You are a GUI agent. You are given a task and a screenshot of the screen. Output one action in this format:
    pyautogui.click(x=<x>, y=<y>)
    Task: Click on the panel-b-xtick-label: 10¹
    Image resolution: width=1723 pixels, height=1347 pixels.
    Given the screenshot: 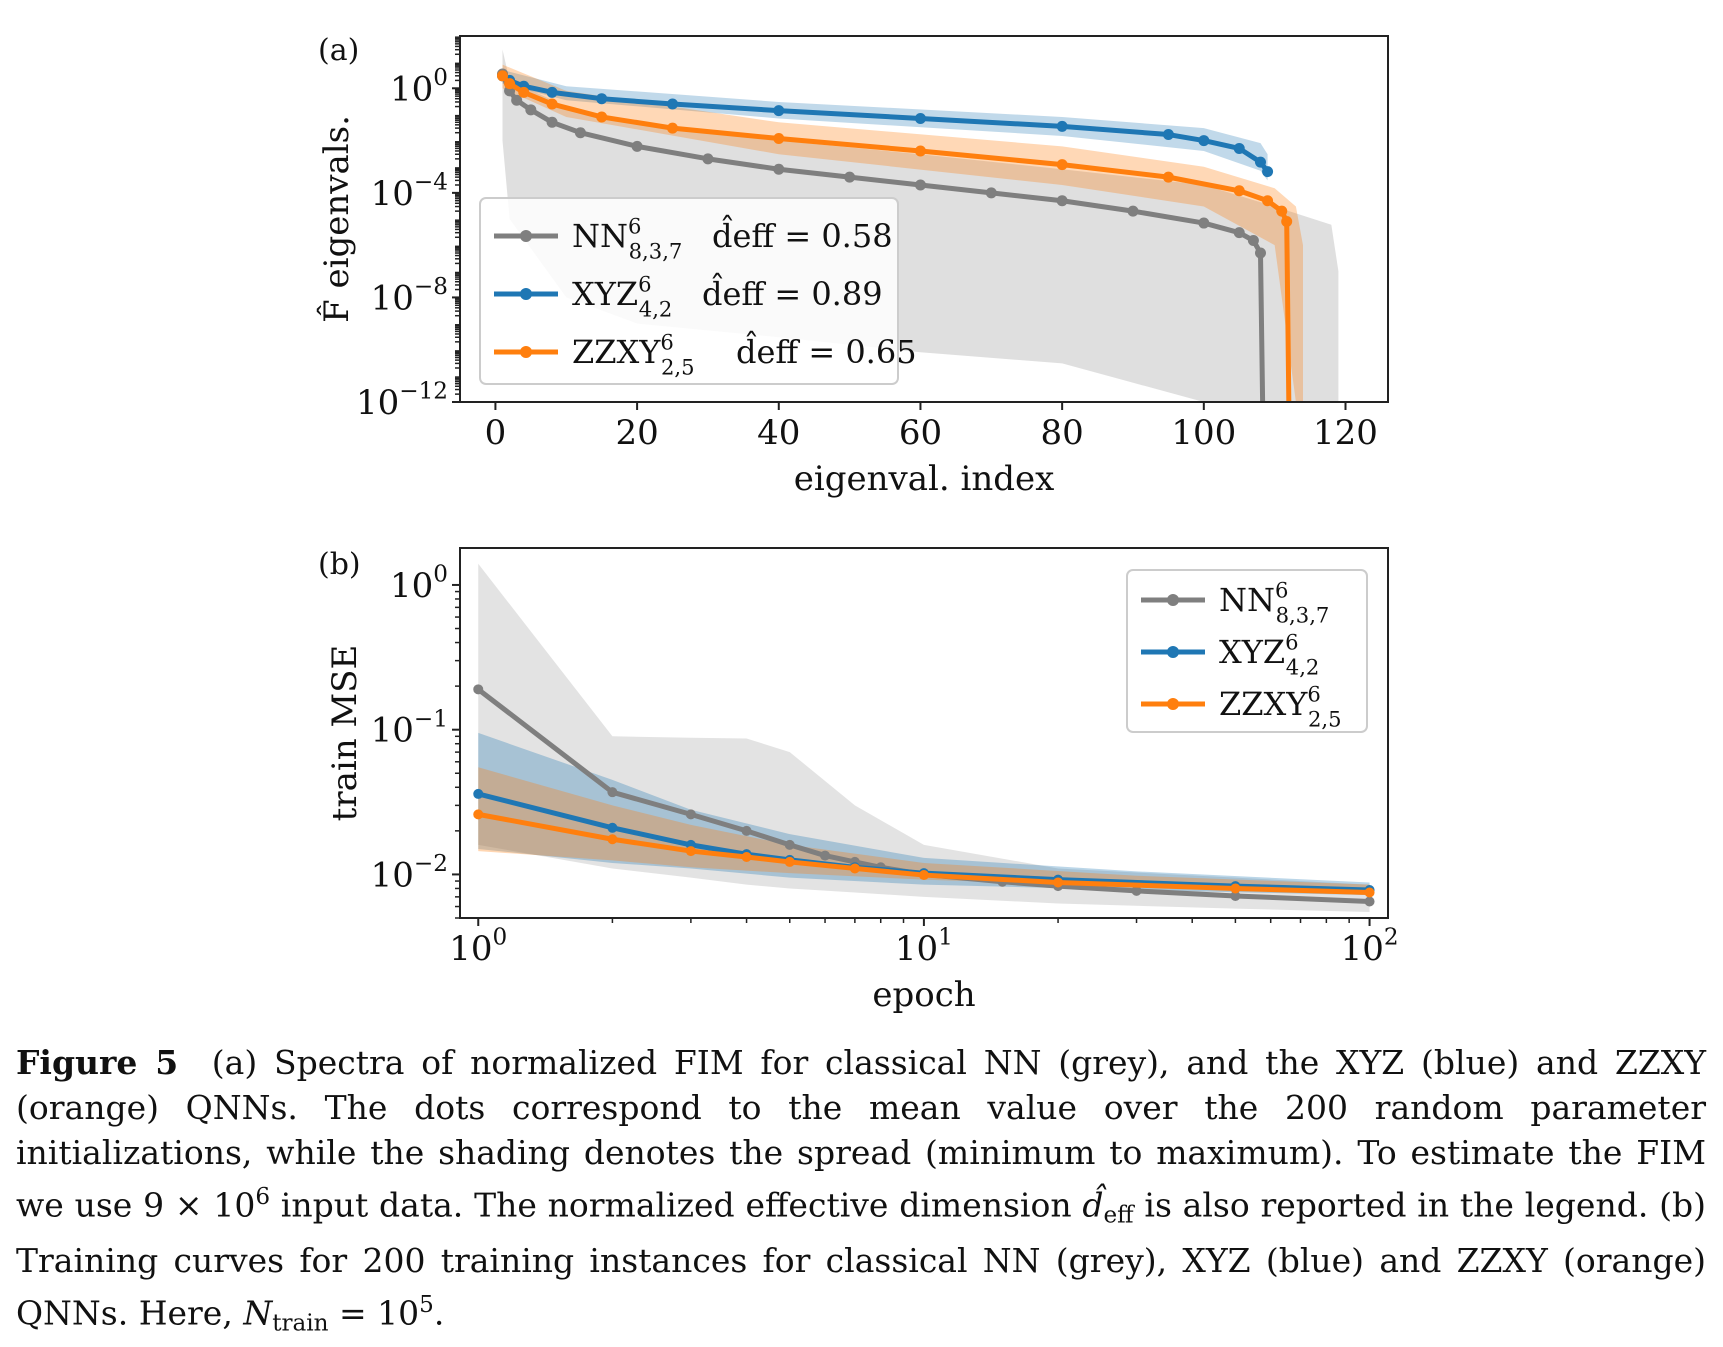 What is the action you would take?
    pyautogui.click(x=924, y=947)
    